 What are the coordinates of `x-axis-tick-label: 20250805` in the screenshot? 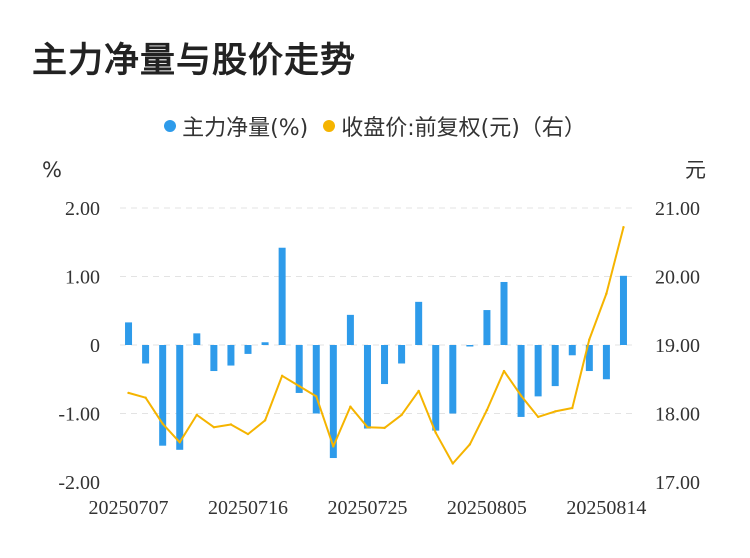 It's located at (487, 508).